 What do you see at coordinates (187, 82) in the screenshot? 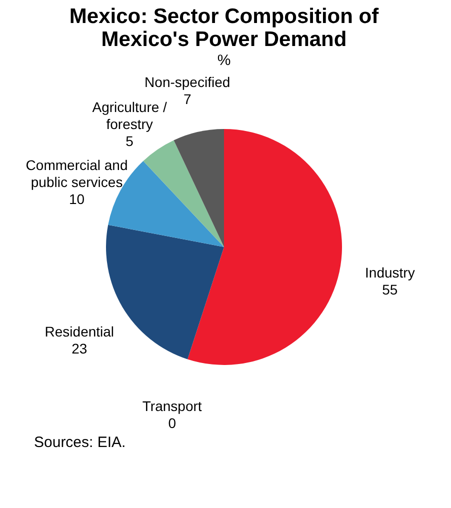
I see `slice-label: Non-specified` at bounding box center [187, 82].